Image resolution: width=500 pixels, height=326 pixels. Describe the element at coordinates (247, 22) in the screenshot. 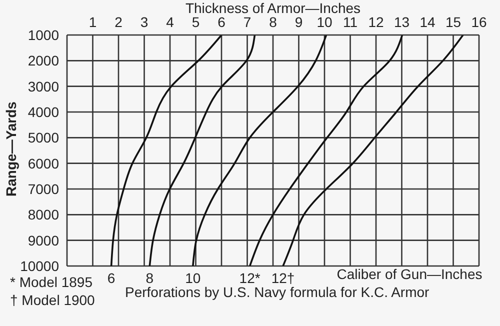

I see `x-tick-label: 7` at that location.